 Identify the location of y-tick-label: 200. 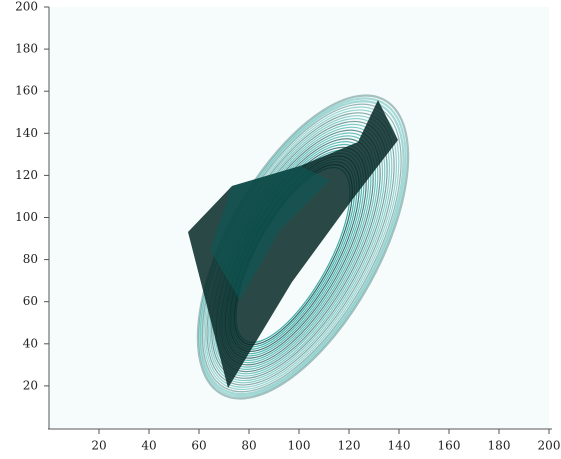
(26, 7).